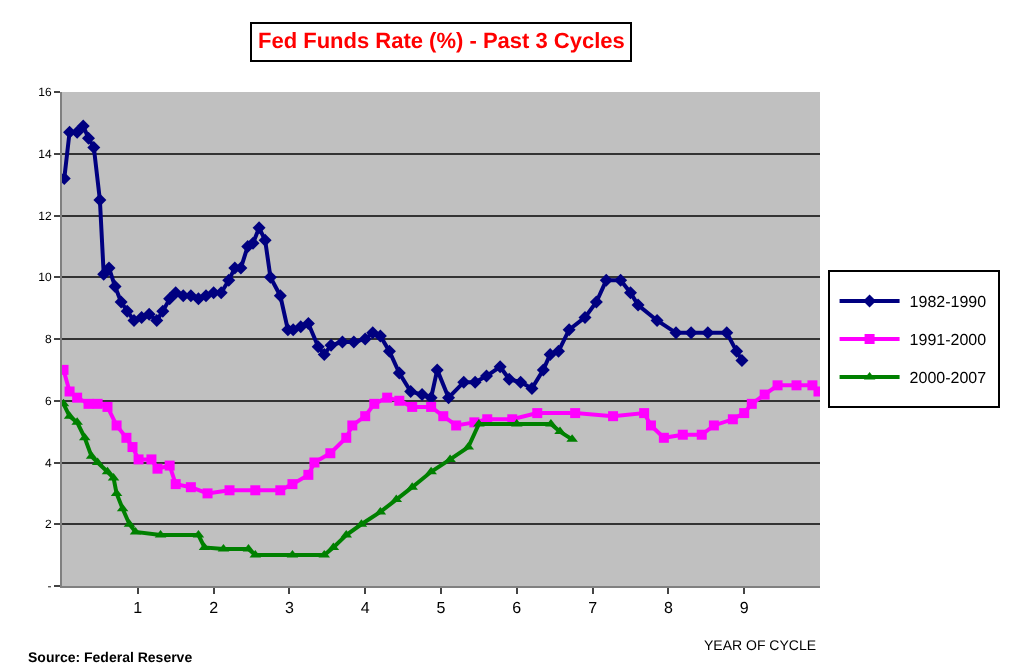 Image resolution: width=1024 pixels, height=666 pixels. What do you see at coordinates (948, 302) in the screenshot?
I see `legend-label: 1982-1990` at bounding box center [948, 302].